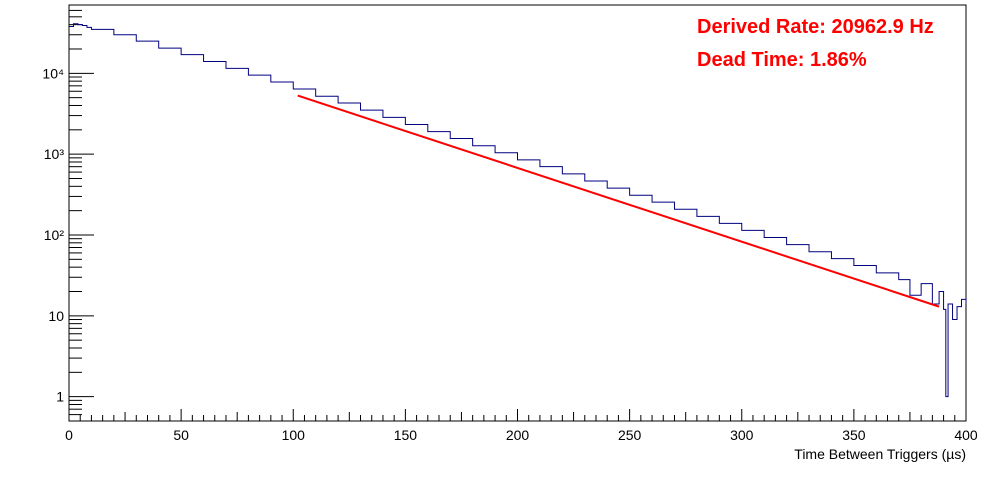 The height and width of the screenshot is (477, 996). What do you see at coordinates (54, 154) in the screenshot?
I see `y-tick-label: 10³` at bounding box center [54, 154].